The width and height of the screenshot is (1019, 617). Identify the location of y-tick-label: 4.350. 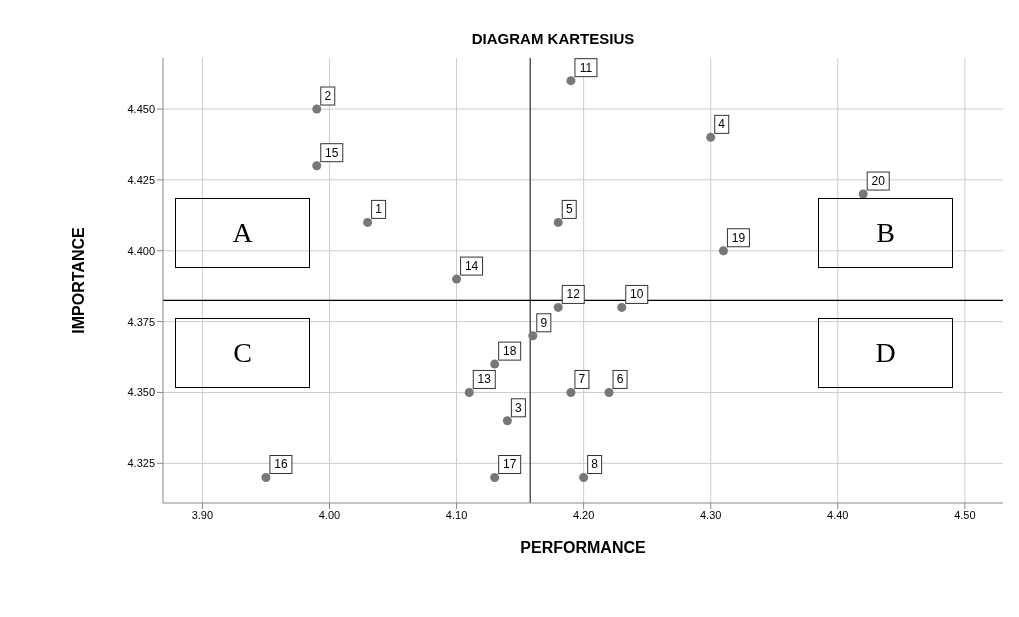
(141, 392).